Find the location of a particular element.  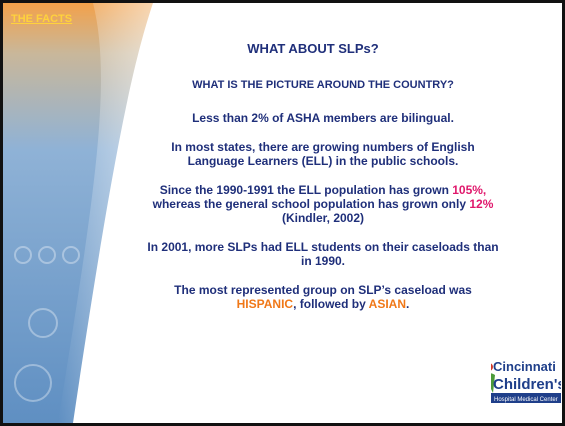

text-run: , followed by is located at coordinates (331, 304).